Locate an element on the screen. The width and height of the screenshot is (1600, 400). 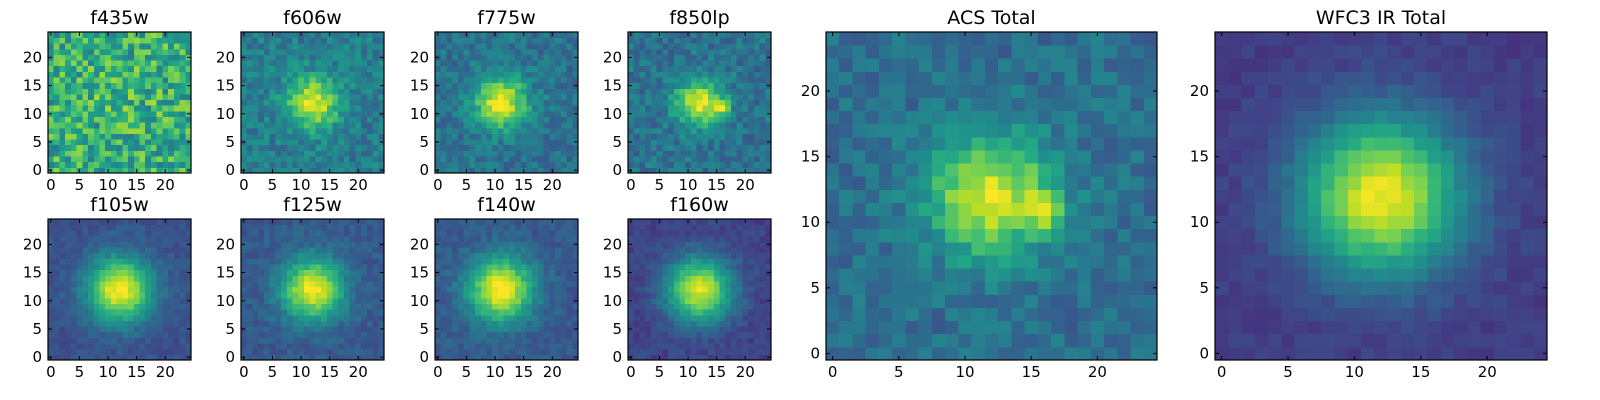
y-tick-label: 15 is located at coordinates (612, 86).